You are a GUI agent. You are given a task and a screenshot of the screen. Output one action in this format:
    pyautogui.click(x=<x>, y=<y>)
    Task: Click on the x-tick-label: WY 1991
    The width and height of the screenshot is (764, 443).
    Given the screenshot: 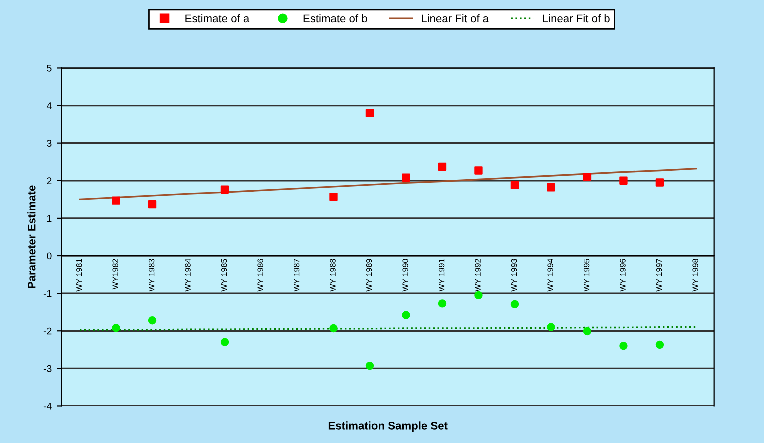 What is the action you would take?
    pyautogui.click(x=441, y=275)
    